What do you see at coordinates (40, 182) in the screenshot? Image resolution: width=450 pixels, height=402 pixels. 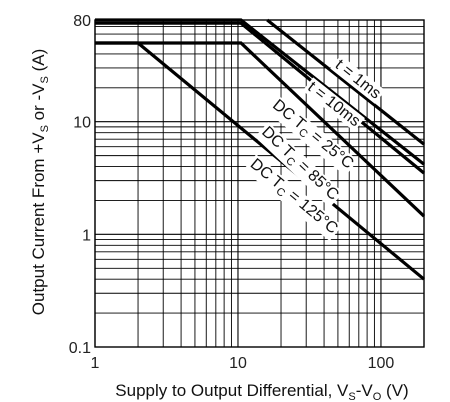 I see `y-axis-title: Output Current From +VS or -VS (A)` at bounding box center [40, 182].